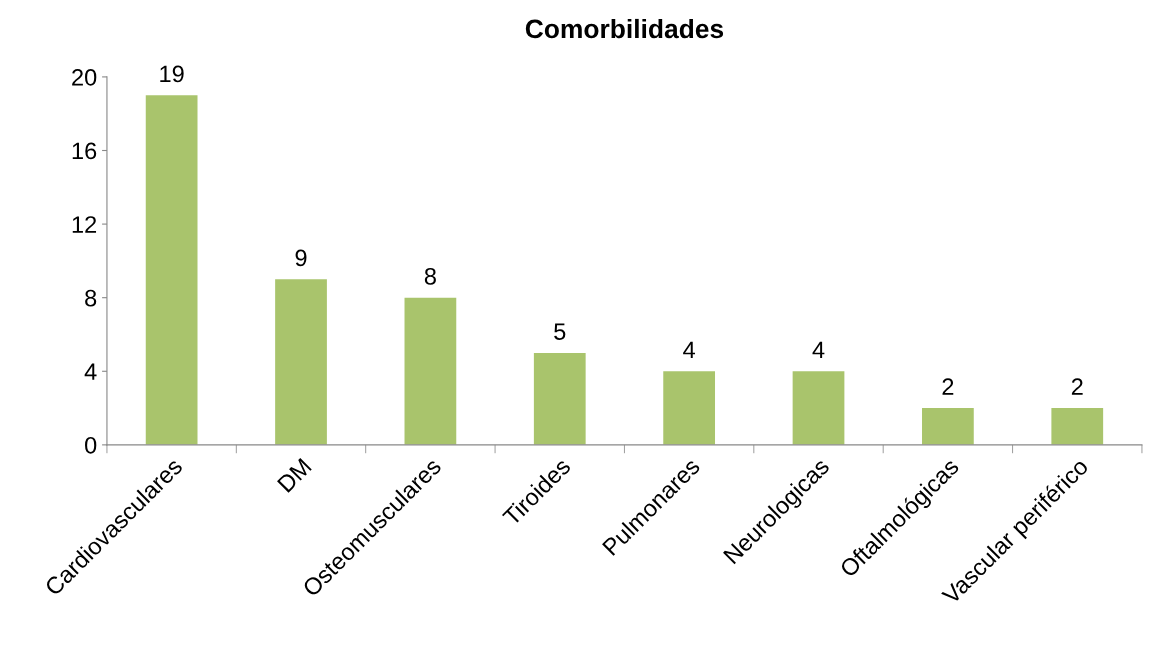  I want to click on data-label: 19, so click(172, 74).